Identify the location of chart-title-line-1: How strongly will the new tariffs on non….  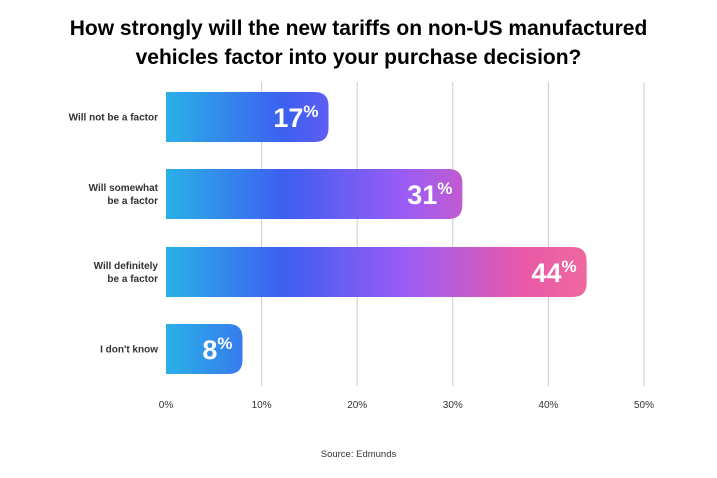
(358, 28).